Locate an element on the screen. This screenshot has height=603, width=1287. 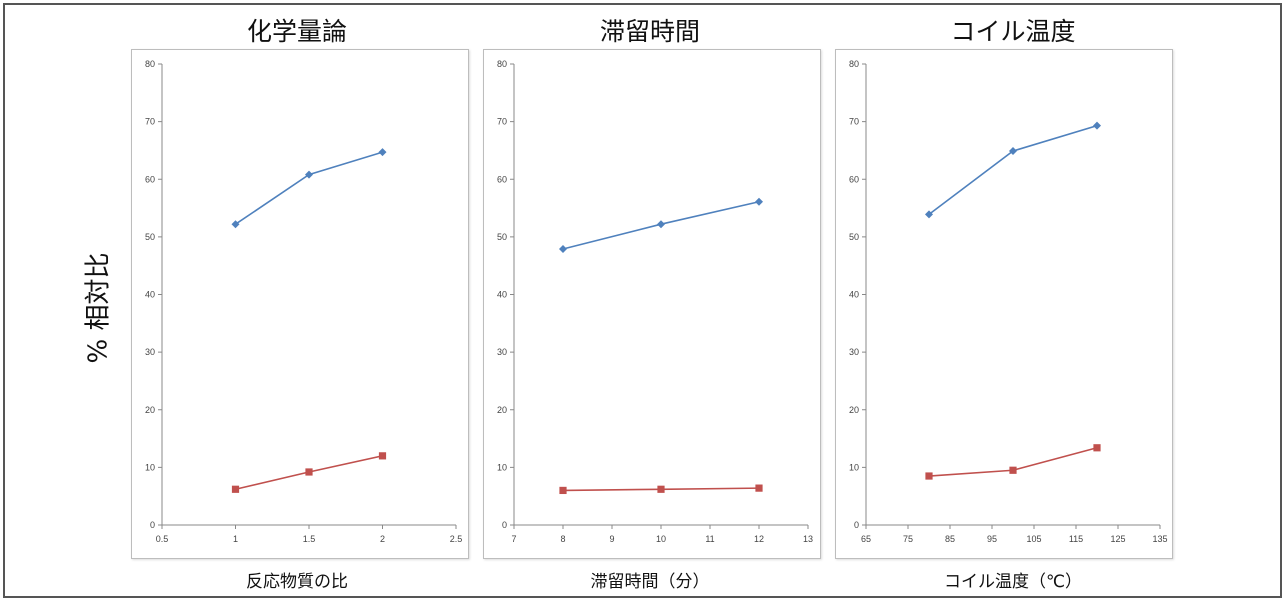
x-tick-label: 125 is located at coordinates (1117, 539).